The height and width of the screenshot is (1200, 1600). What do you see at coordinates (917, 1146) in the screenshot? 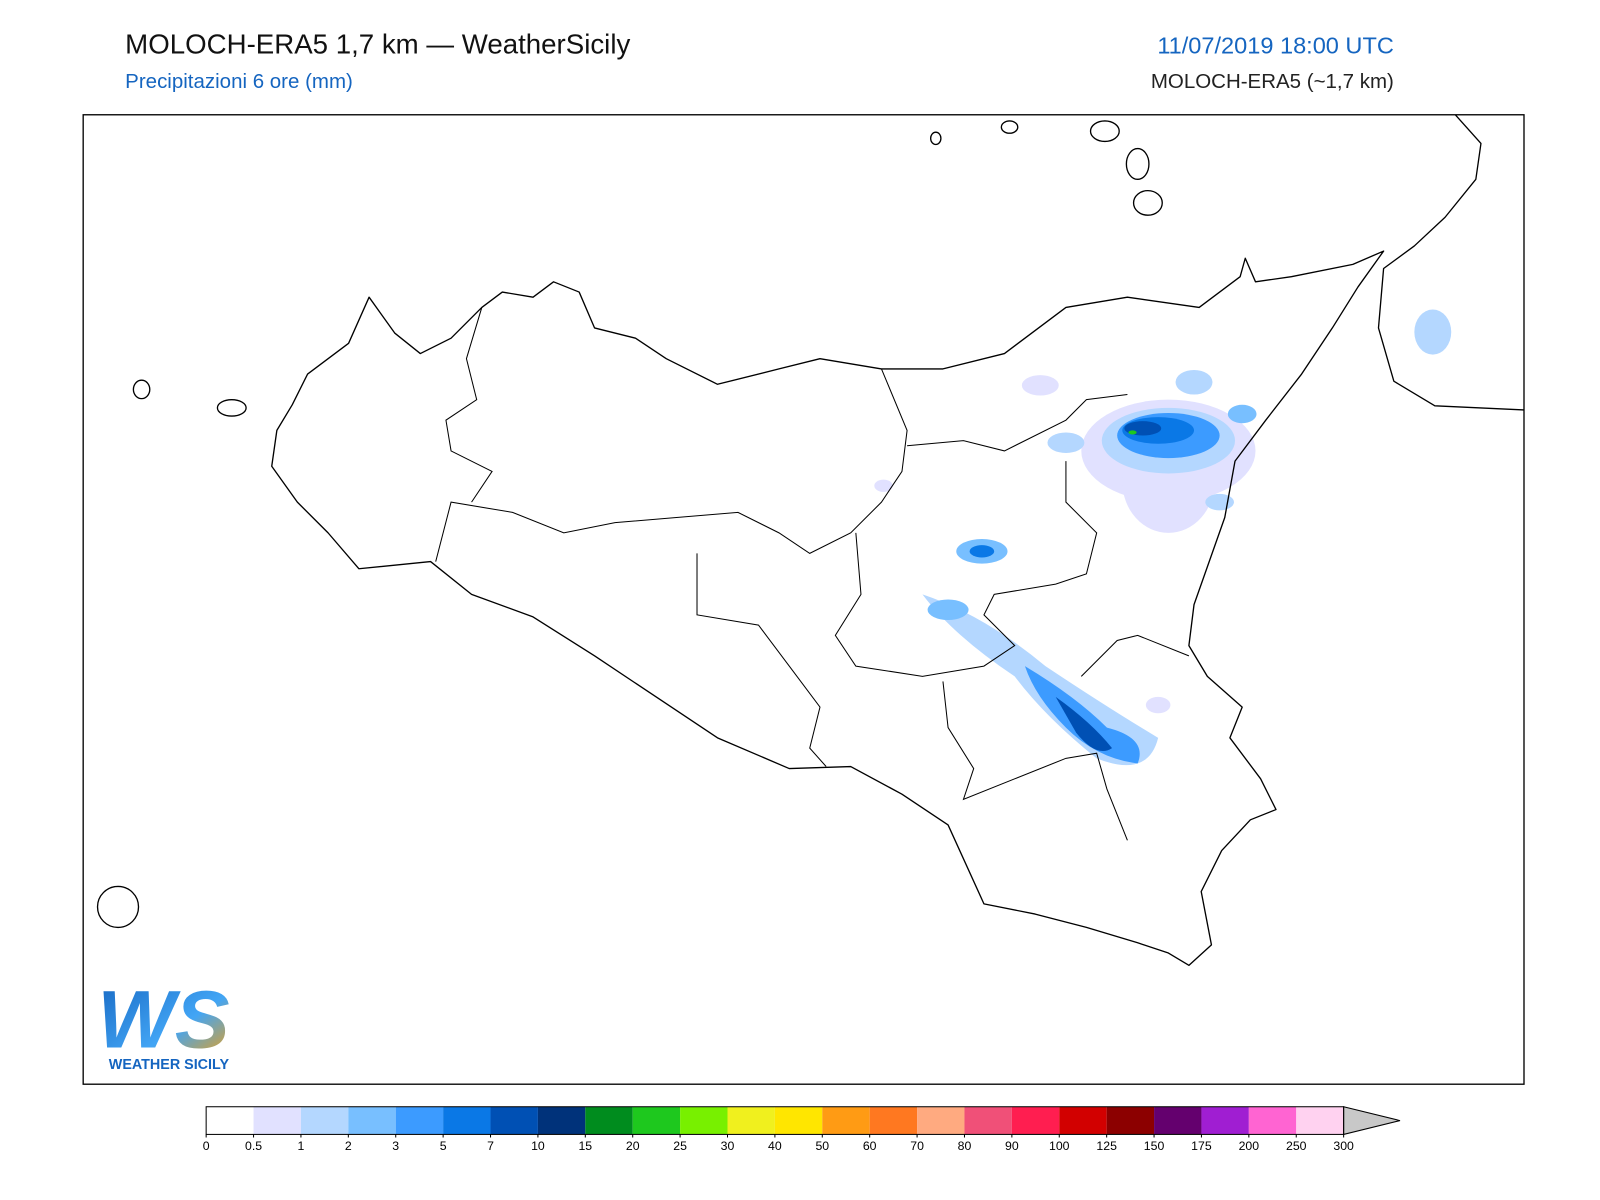
I see `colorbar-tick-label: 70` at bounding box center [917, 1146].